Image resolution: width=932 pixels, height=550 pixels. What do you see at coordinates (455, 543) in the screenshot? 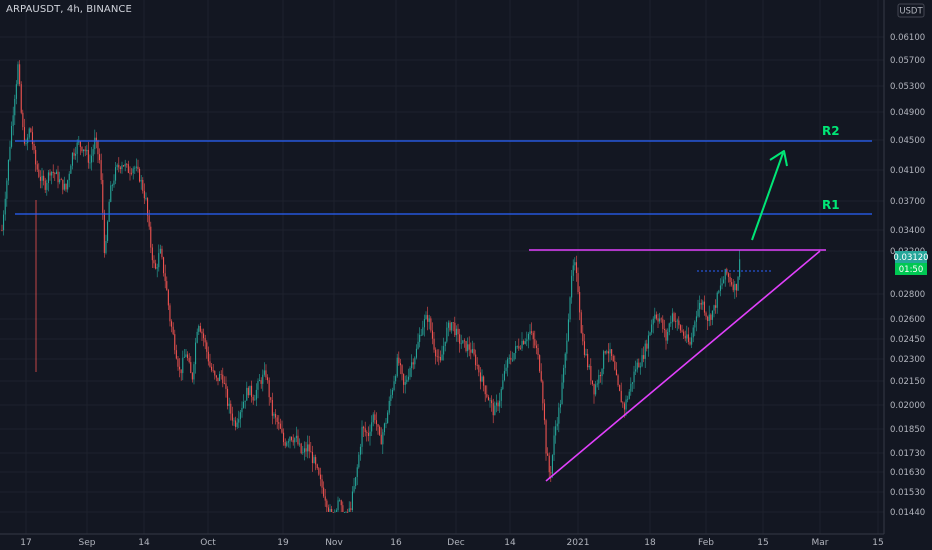
I see `time-tick-label: Dec` at bounding box center [455, 543].